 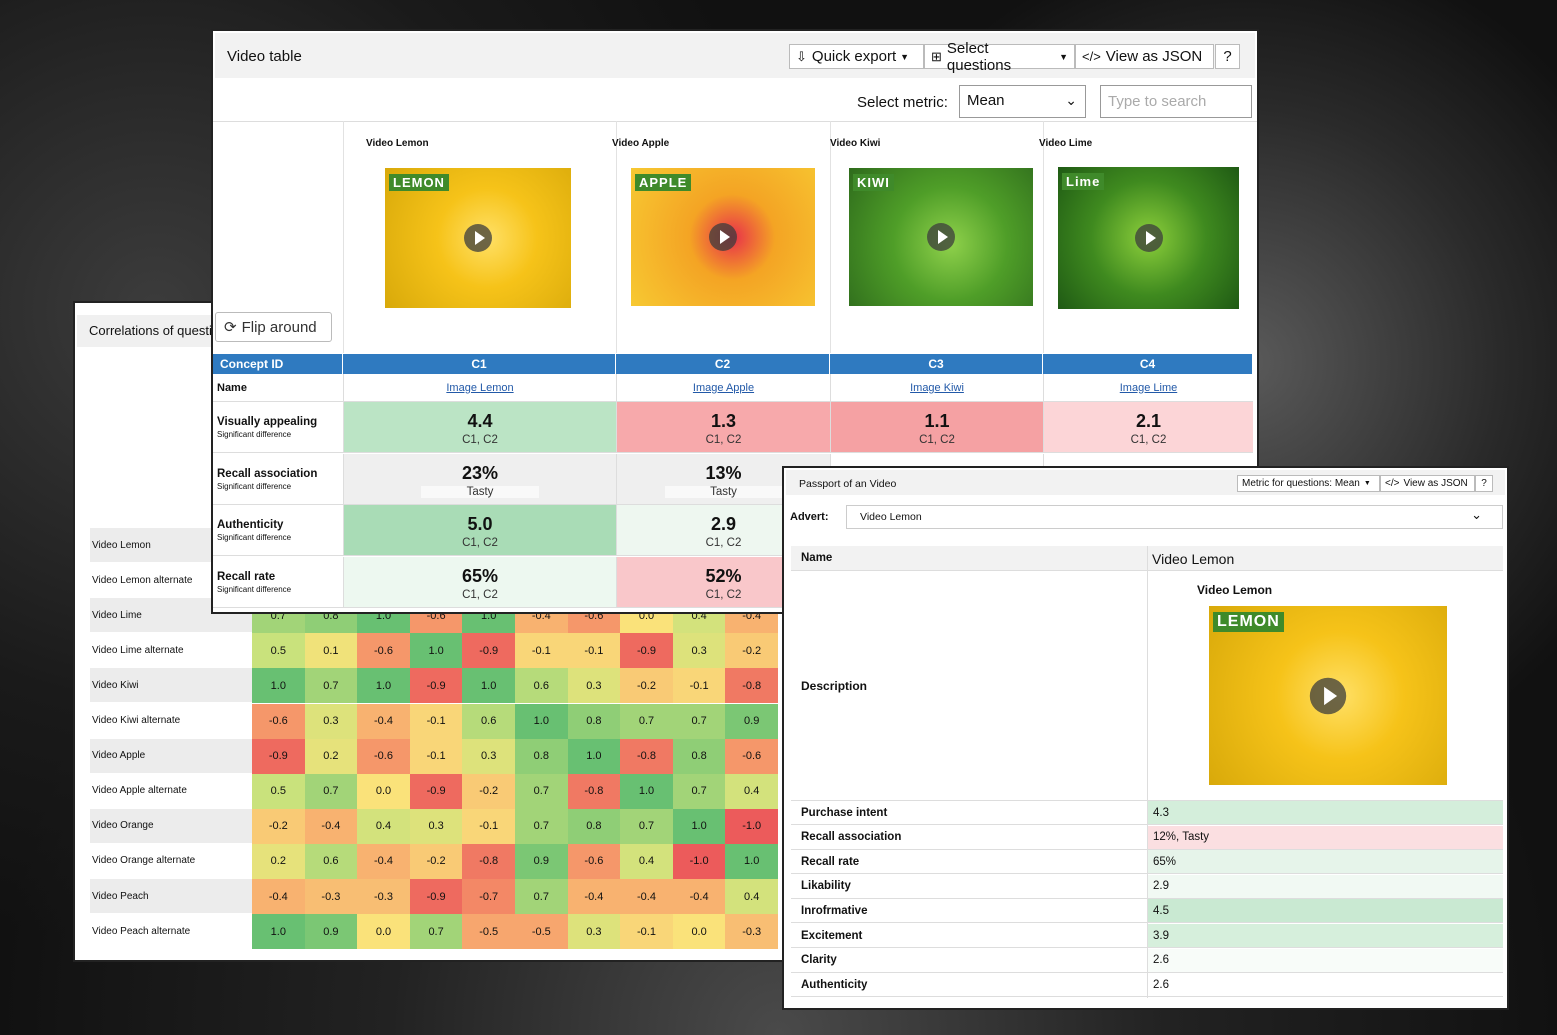 I want to click on search-box: Type to search, so click(x=1176, y=101).